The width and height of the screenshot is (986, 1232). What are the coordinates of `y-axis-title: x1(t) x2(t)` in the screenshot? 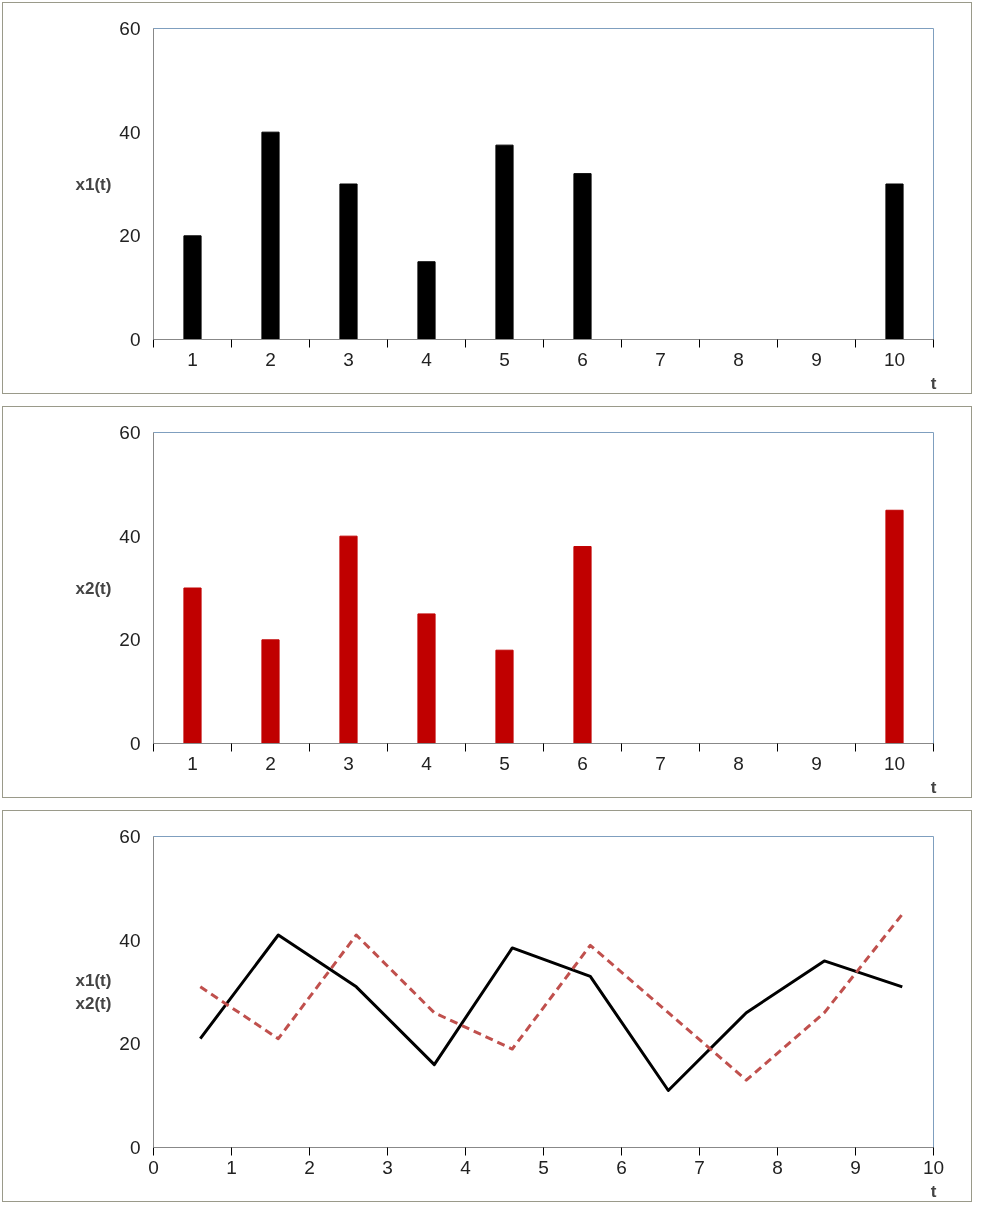 It's located at (93, 992).